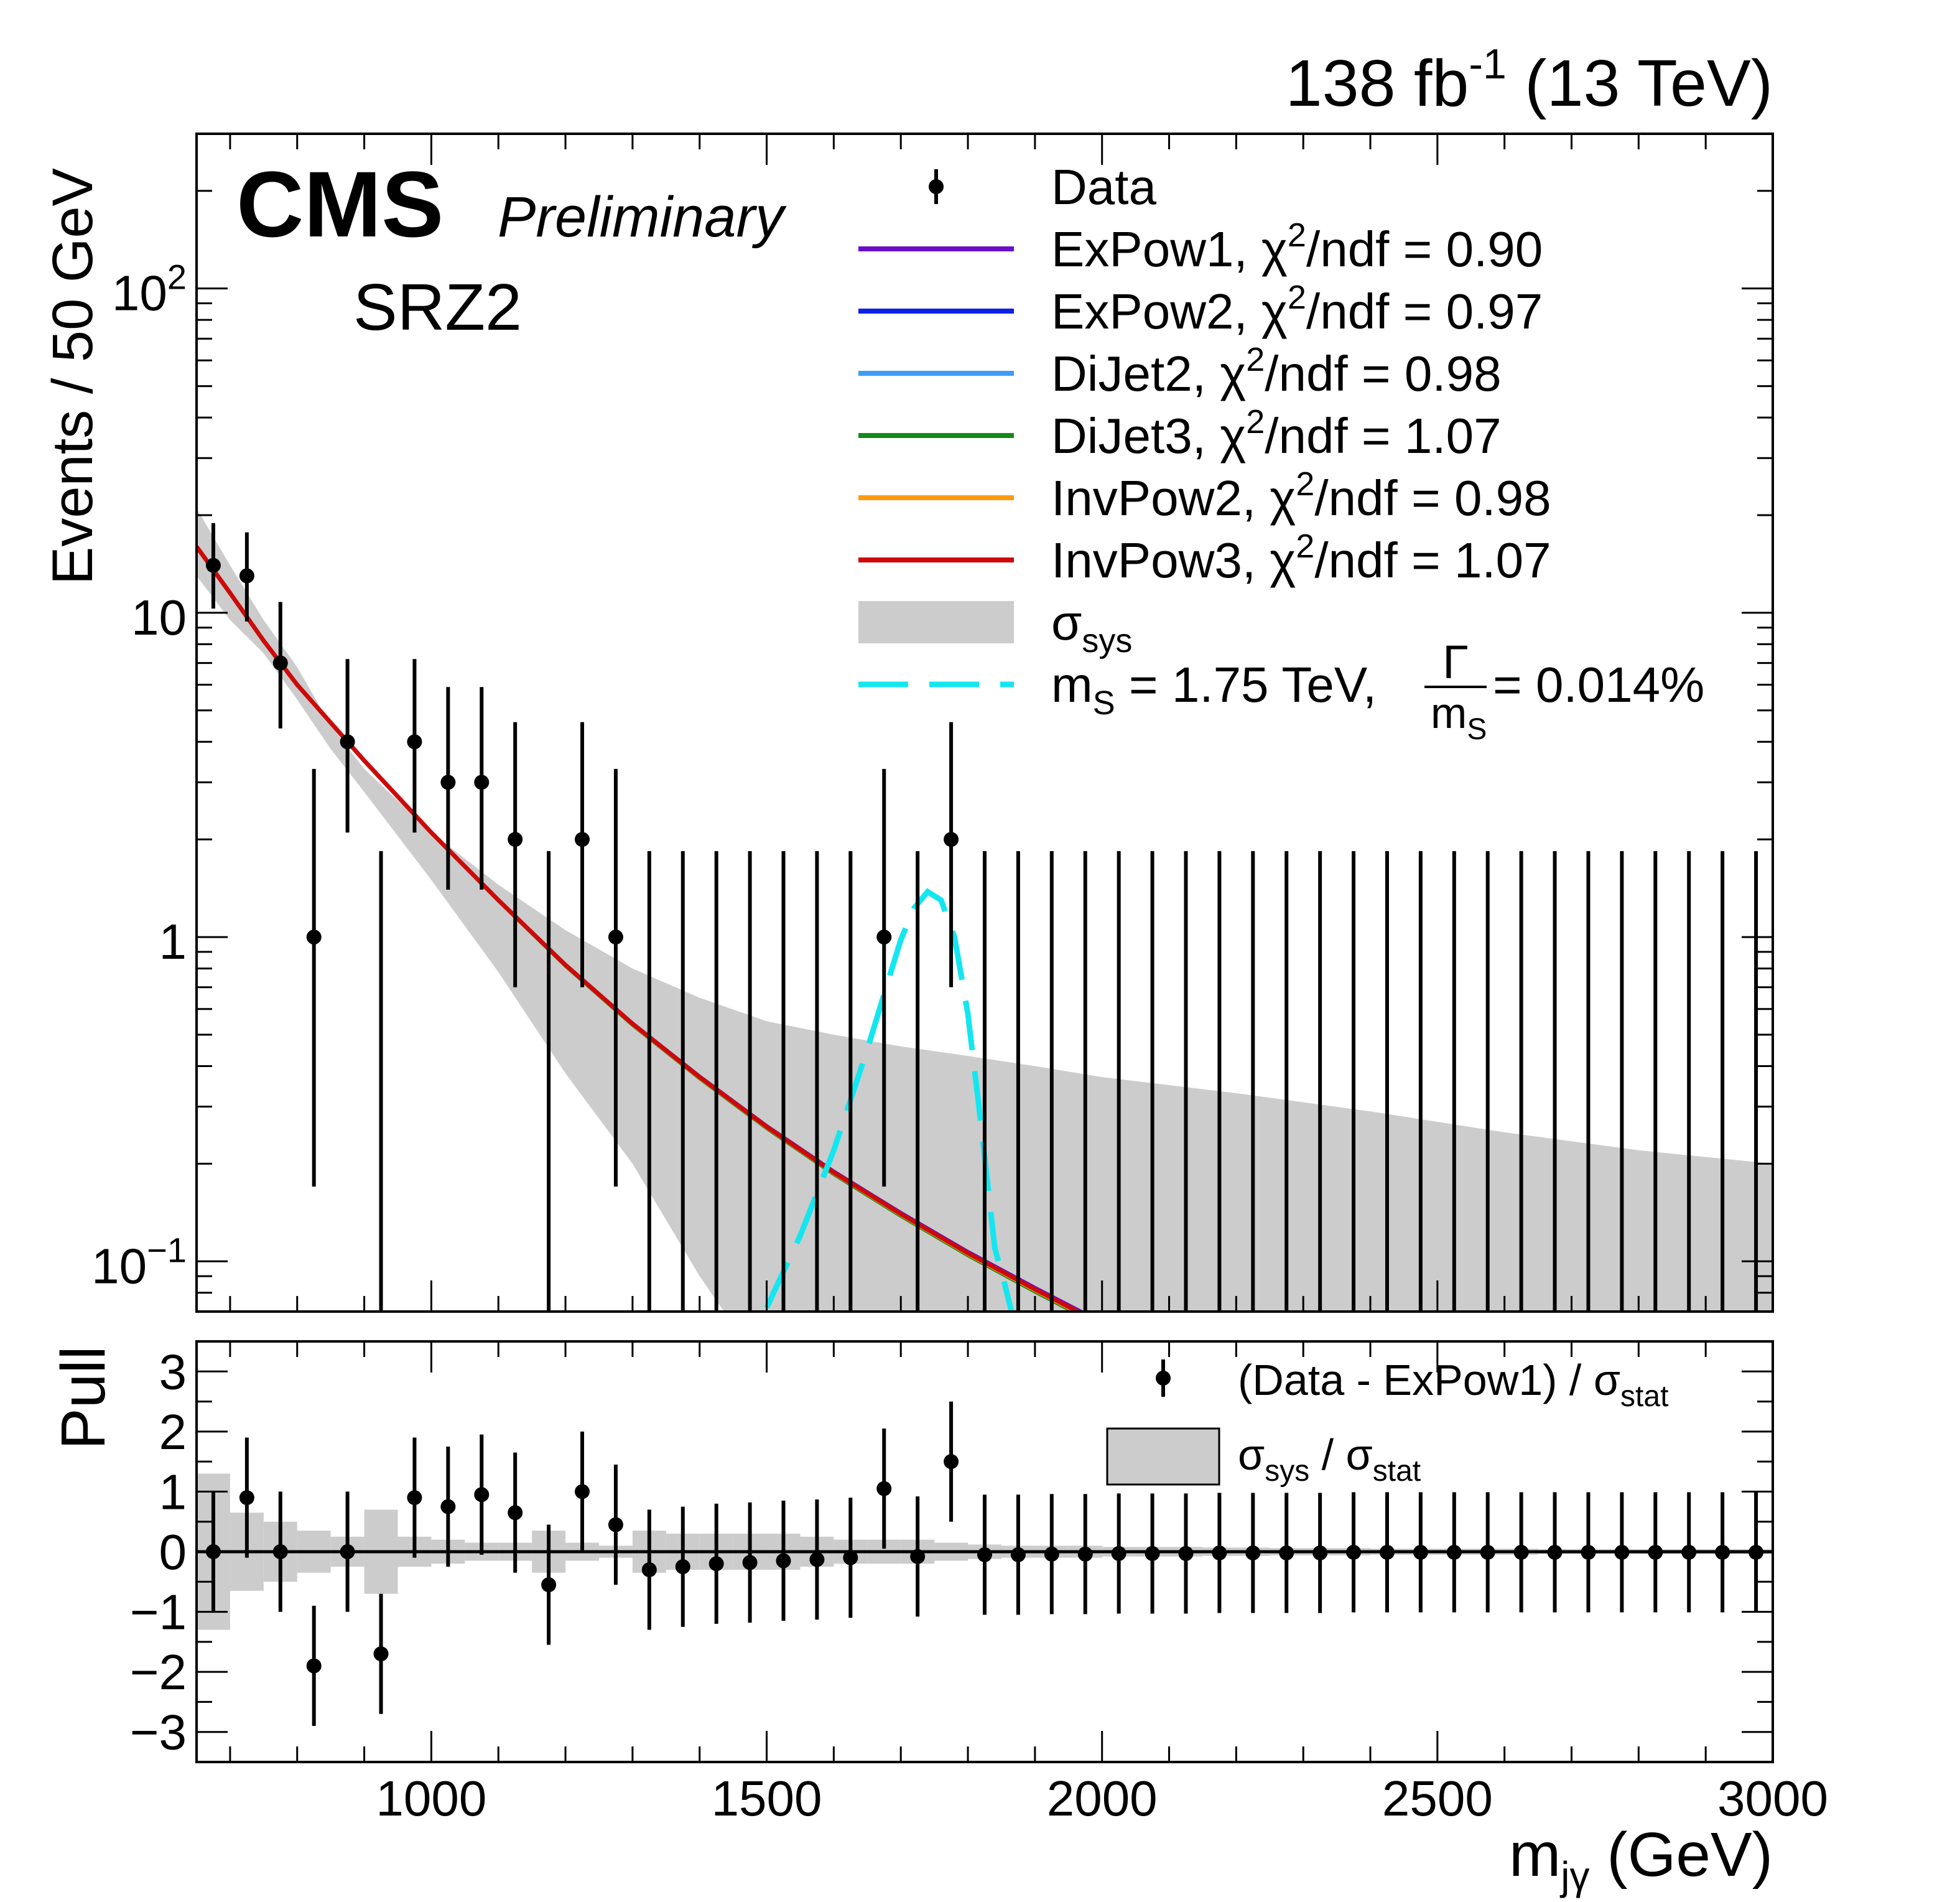 The height and width of the screenshot is (1902, 1960). What do you see at coordinates (1449, 713) in the screenshot?
I see `legend-frac-den-text: m` at bounding box center [1449, 713].